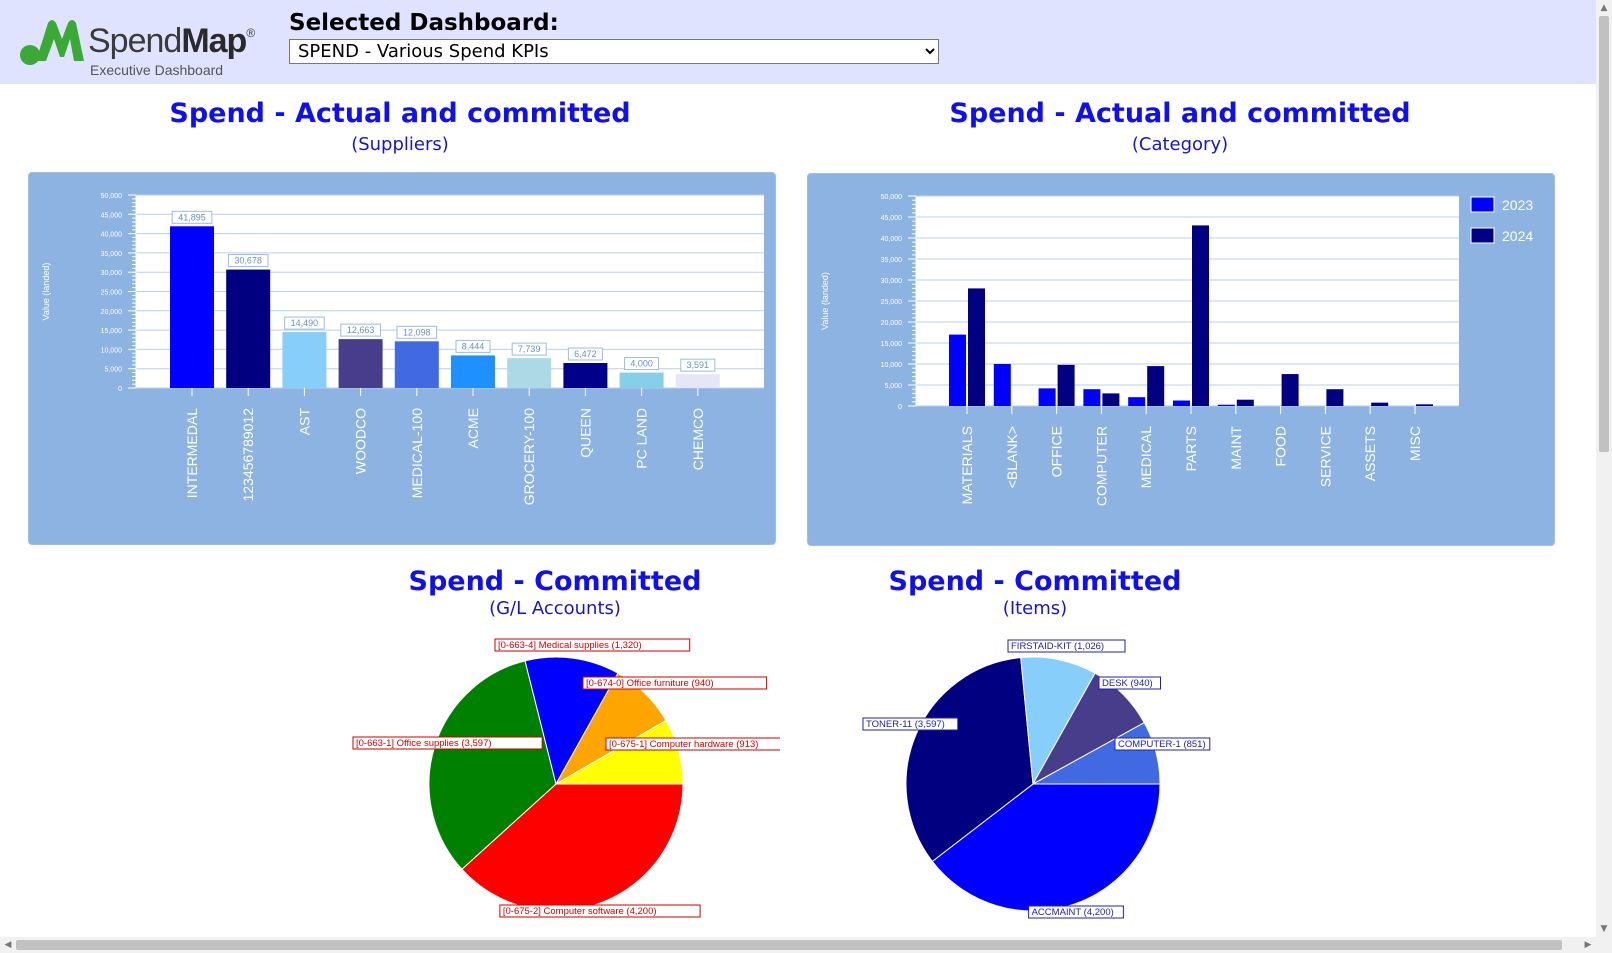 The image size is (1612, 953). I want to click on data-label-queen: 6,472, so click(585, 354).